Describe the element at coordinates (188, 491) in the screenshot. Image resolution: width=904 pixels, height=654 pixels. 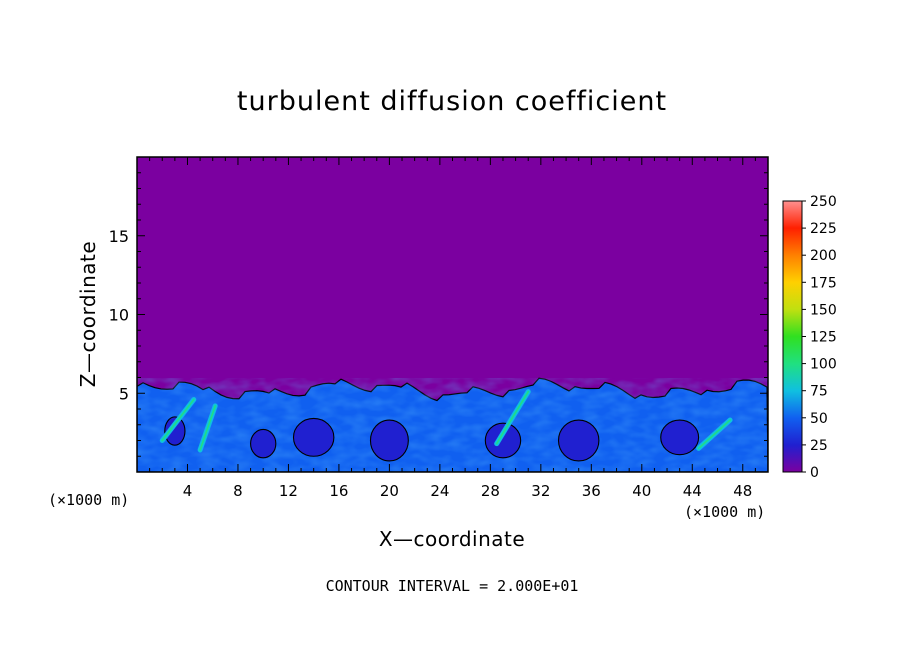
I see `x-tick-label: 4` at that location.